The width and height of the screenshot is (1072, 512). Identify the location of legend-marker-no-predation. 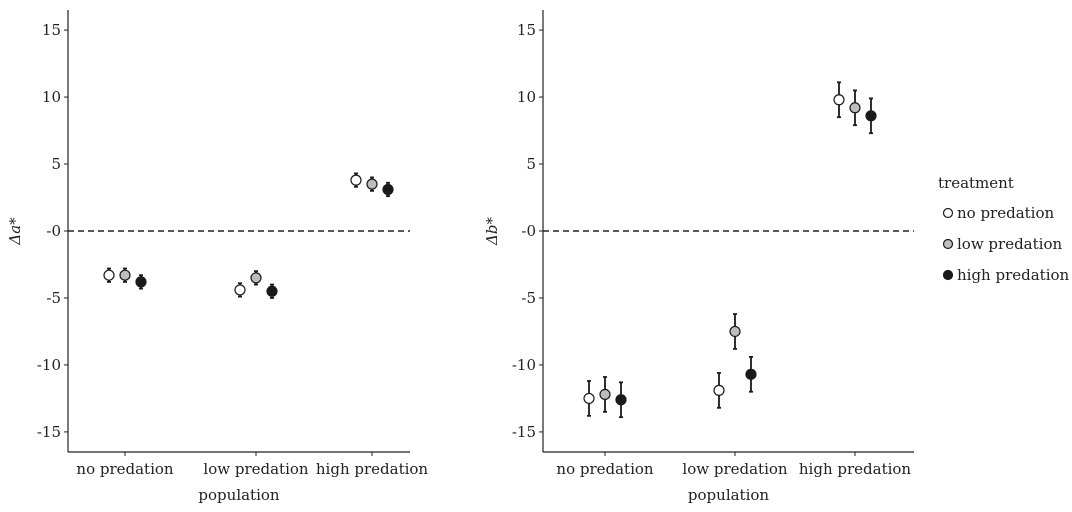
(948, 213).